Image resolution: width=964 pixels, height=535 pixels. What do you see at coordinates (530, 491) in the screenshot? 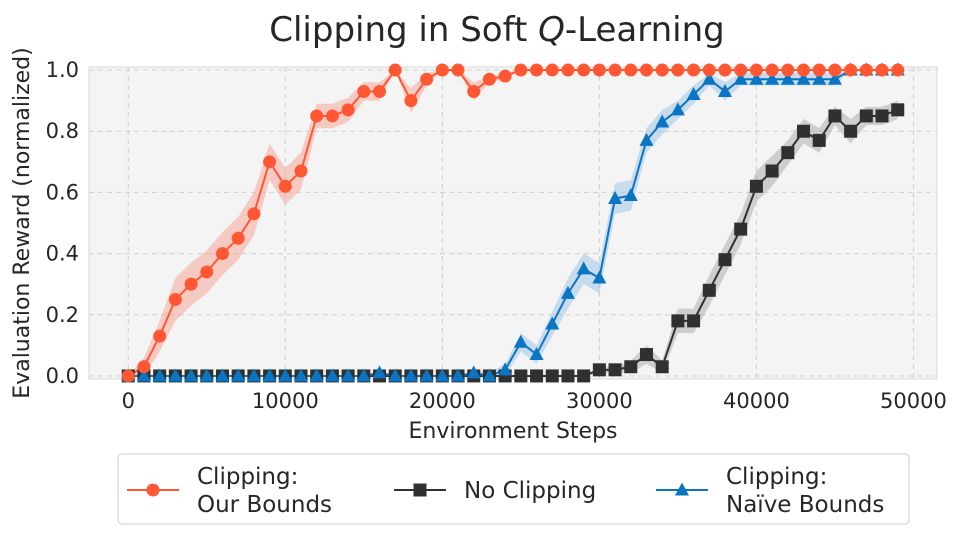
I see `legend-label-1: No Clipping` at bounding box center [530, 491].